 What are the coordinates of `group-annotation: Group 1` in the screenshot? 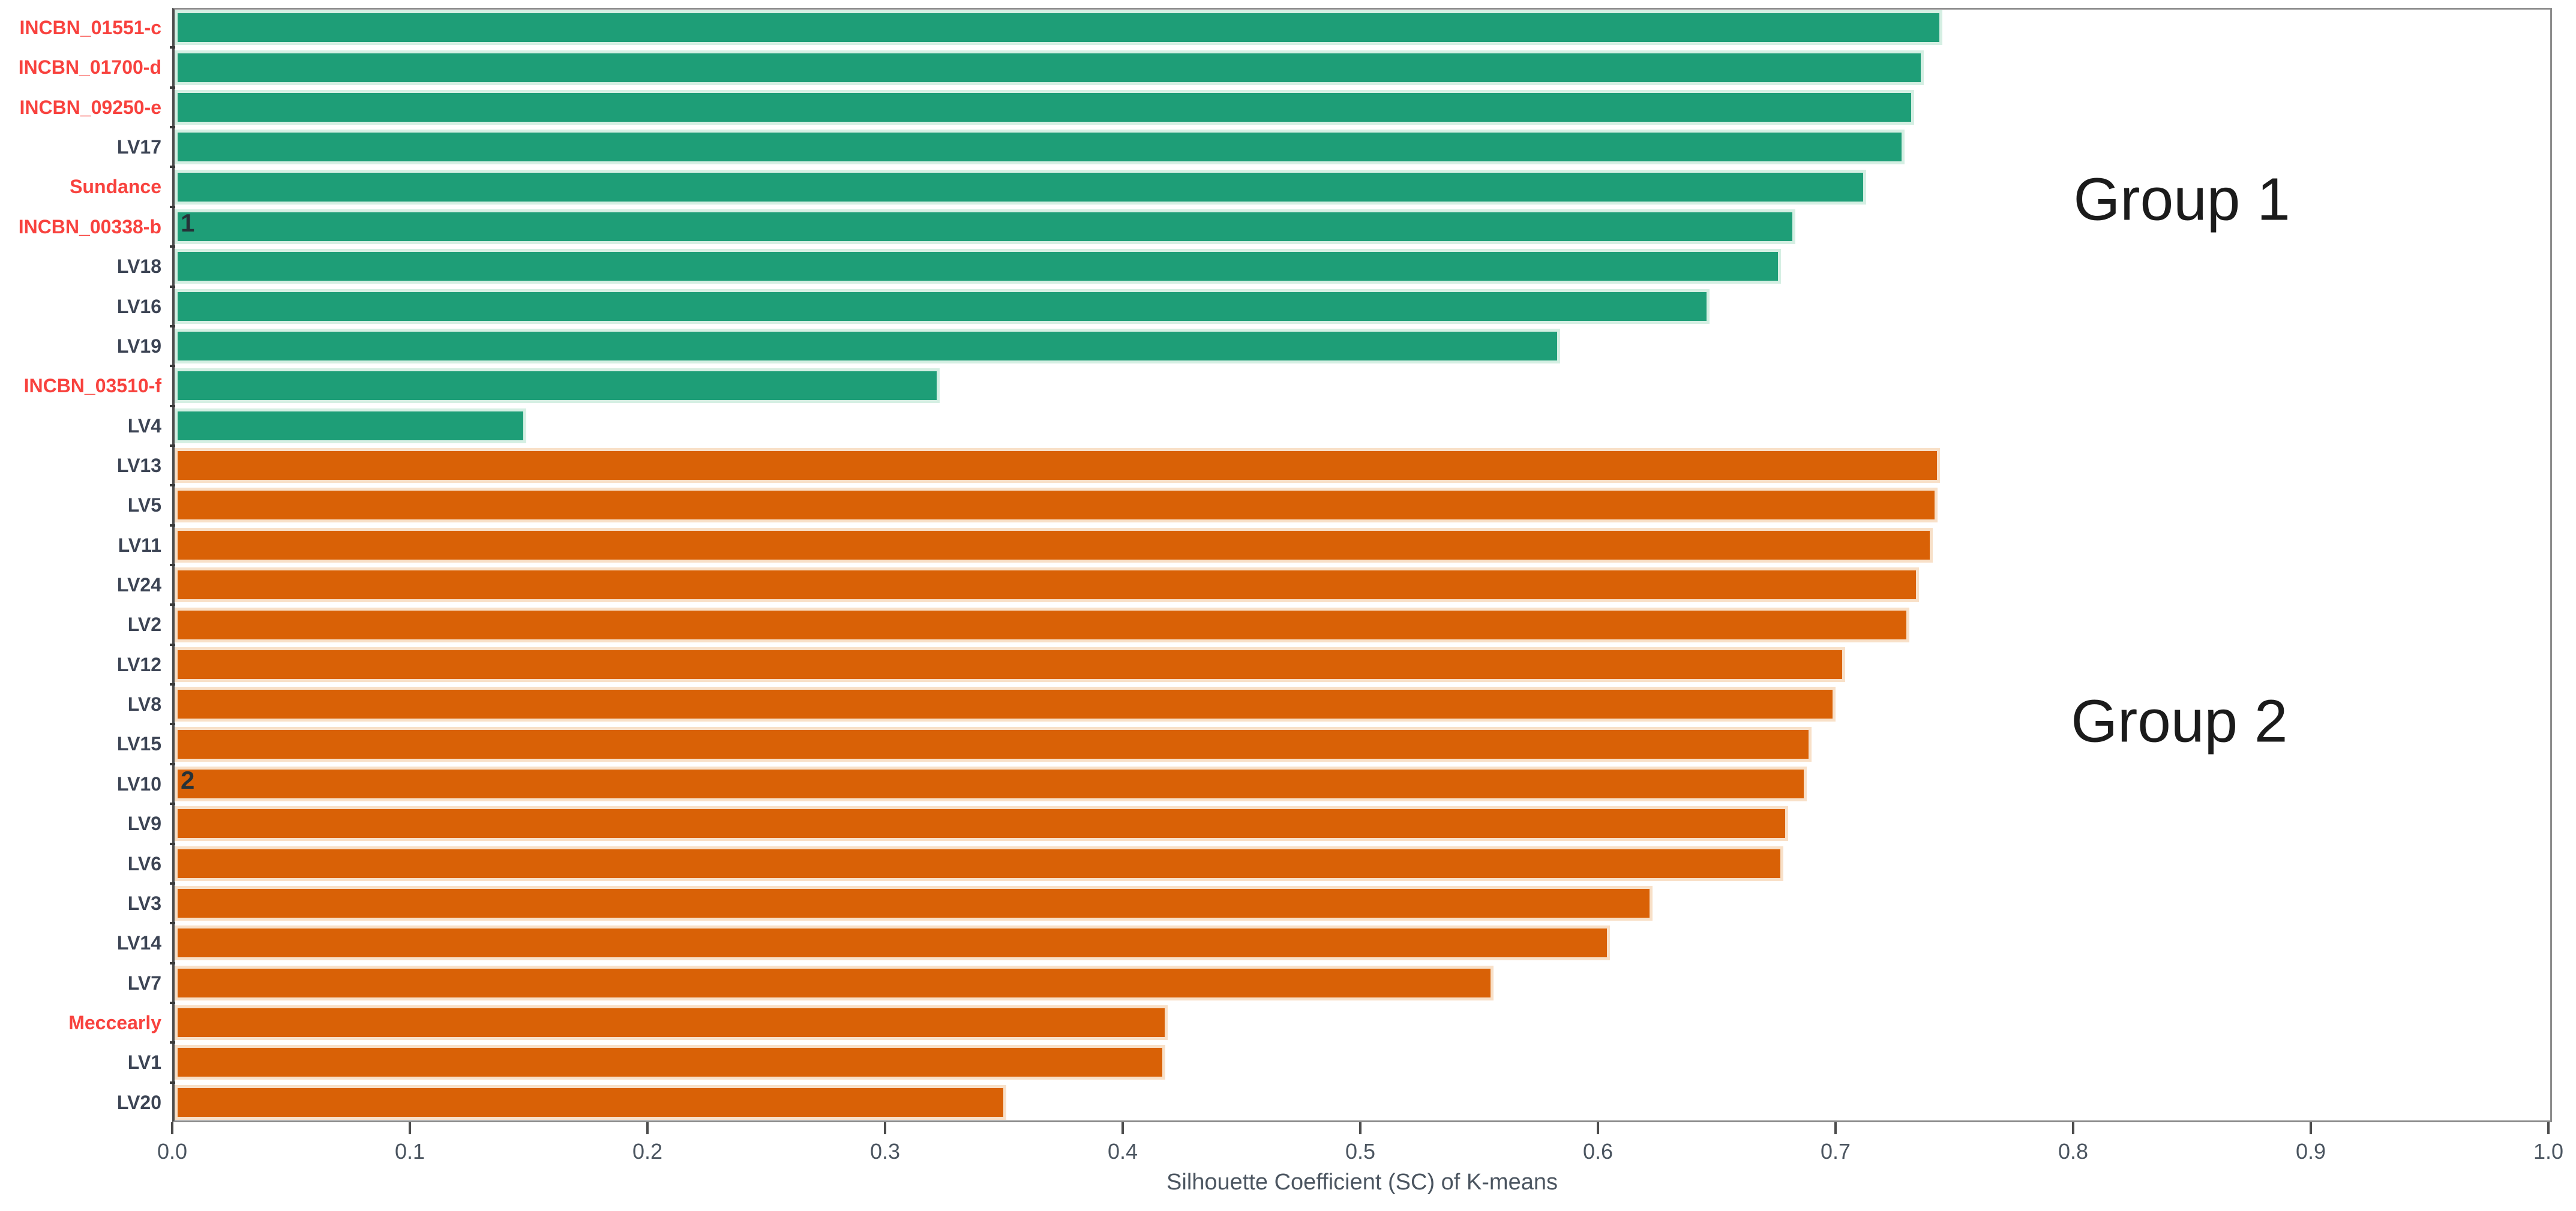 It's located at (2181, 199).